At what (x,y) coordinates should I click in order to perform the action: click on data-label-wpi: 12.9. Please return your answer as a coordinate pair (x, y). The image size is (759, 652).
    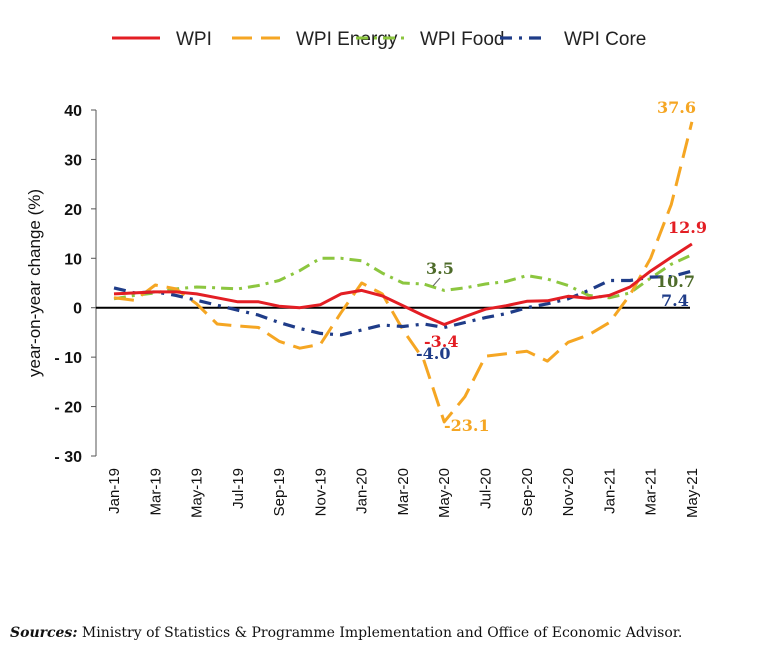
    Looking at the image, I should click on (687, 227).